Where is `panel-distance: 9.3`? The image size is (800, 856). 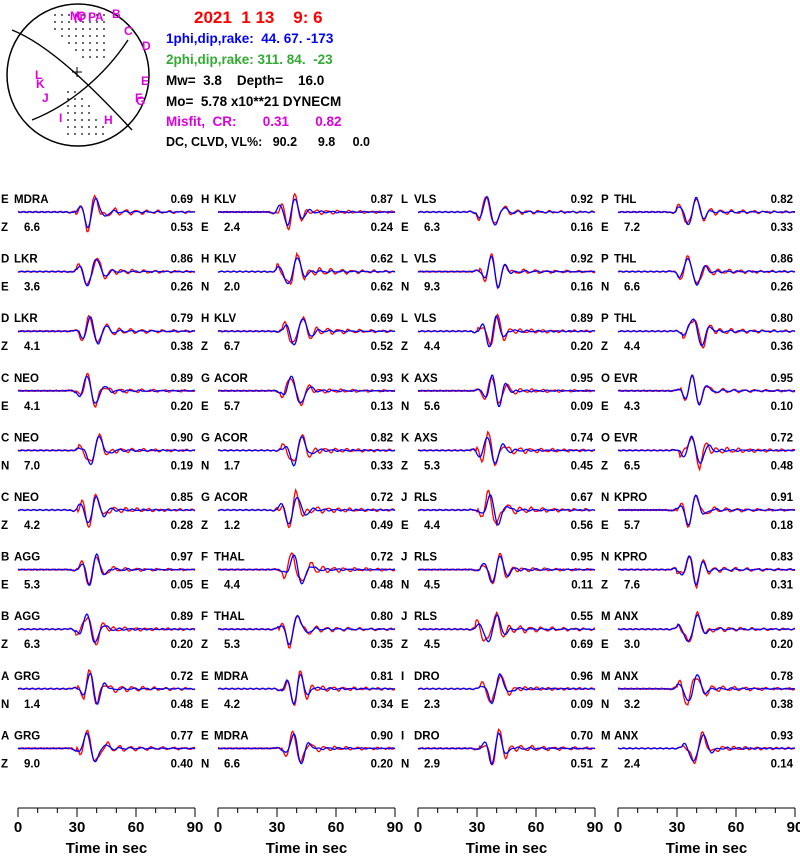 panel-distance: 9.3 is located at coordinates (432, 288).